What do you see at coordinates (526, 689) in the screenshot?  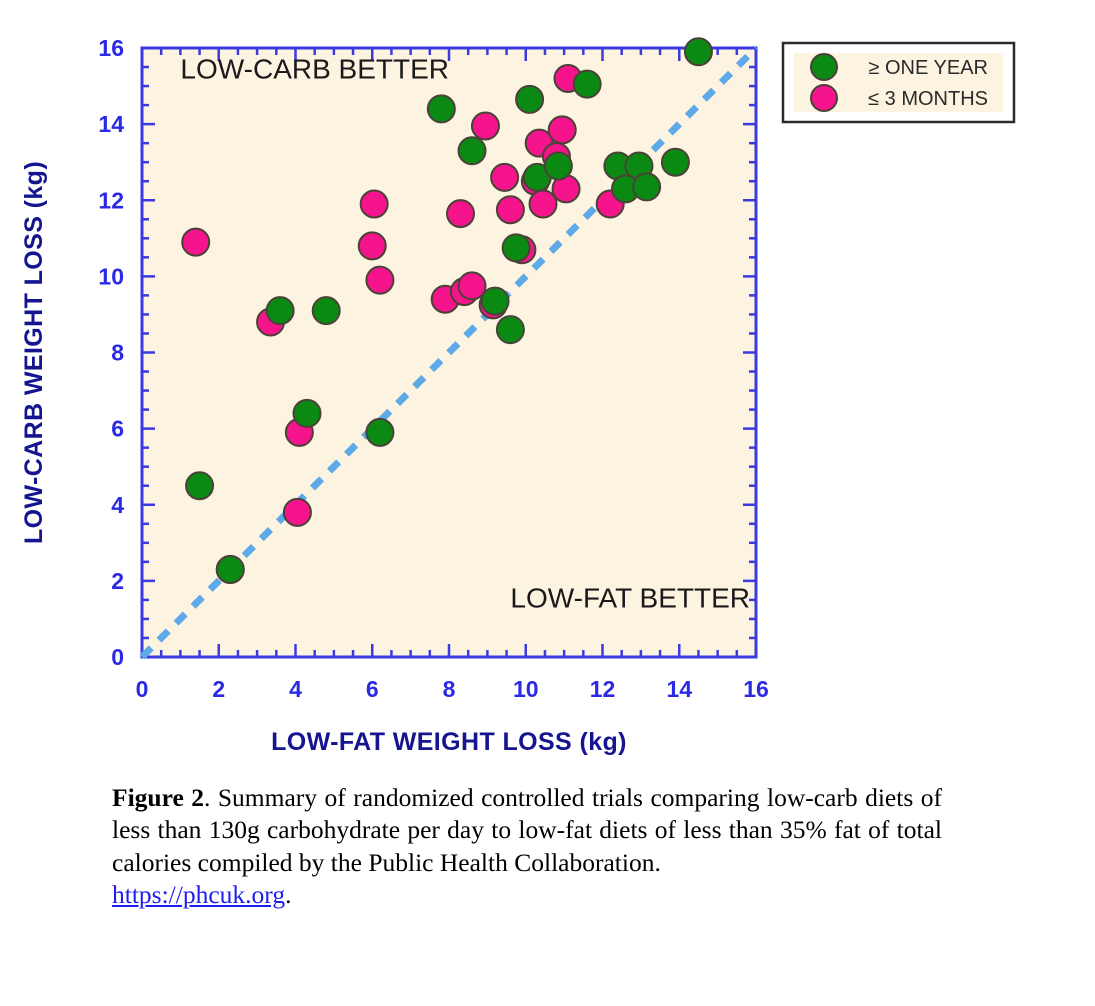 I see `x-tick-label: 10` at bounding box center [526, 689].